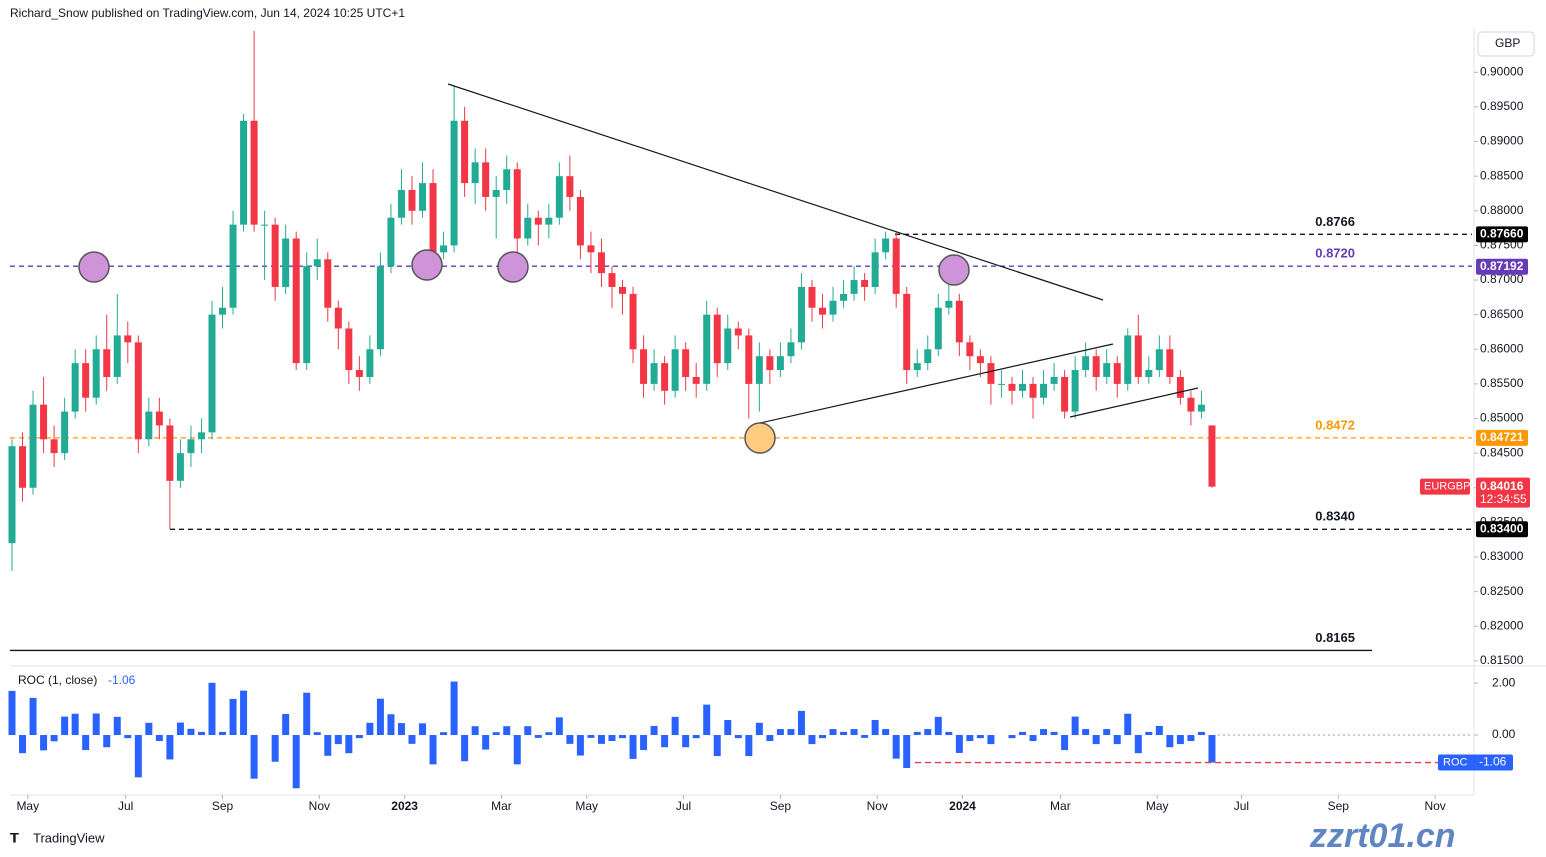  Describe the element at coordinates (1502, 141) in the screenshot. I see `y-tick-label: 0.89000` at that location.